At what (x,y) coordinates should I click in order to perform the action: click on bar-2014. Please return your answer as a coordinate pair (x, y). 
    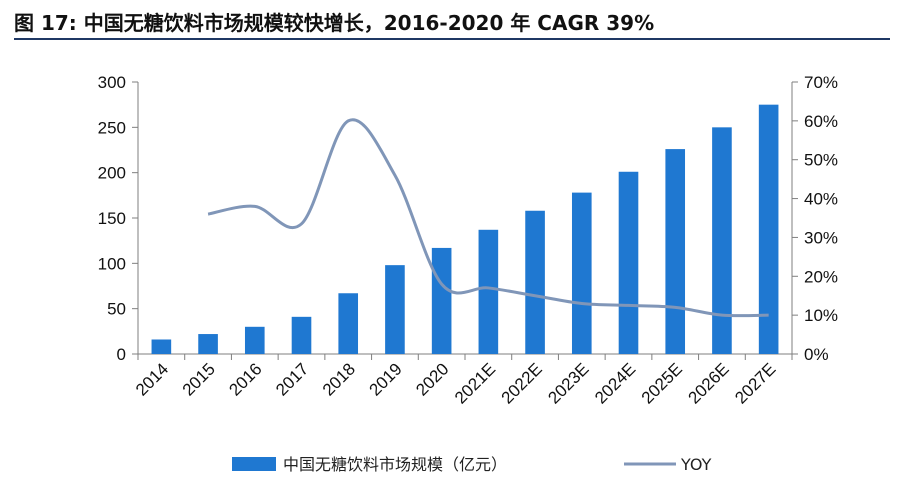
    Looking at the image, I should click on (161, 346).